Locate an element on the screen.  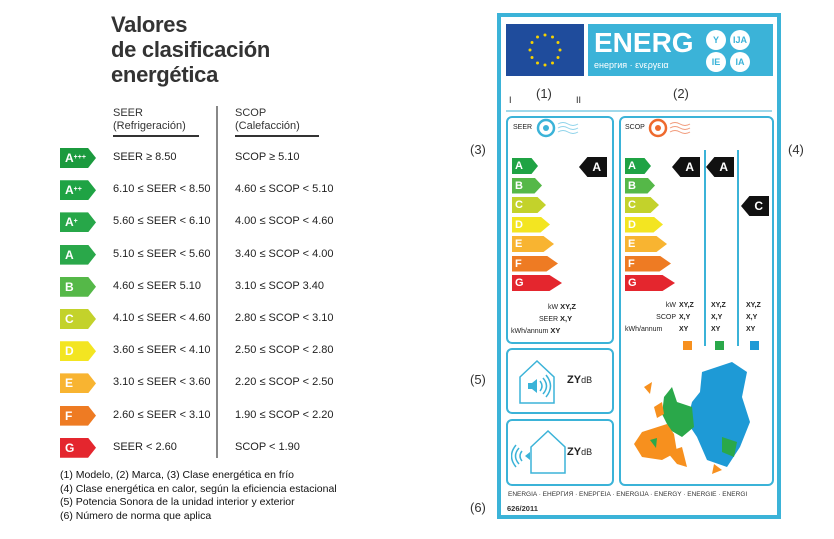
table-row: G SEER < 2.60 SCOP < 1.90 is located at coordinates (260, 447).